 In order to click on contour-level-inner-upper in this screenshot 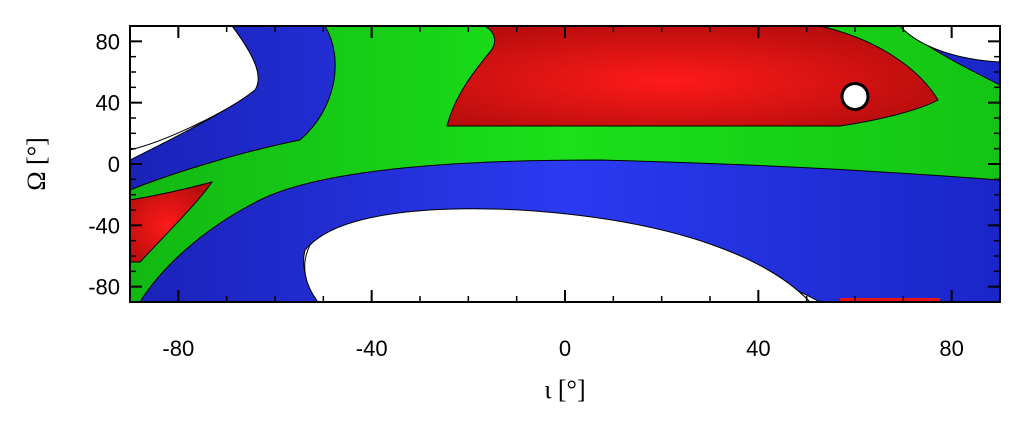, I will do `click(692, 76)`.